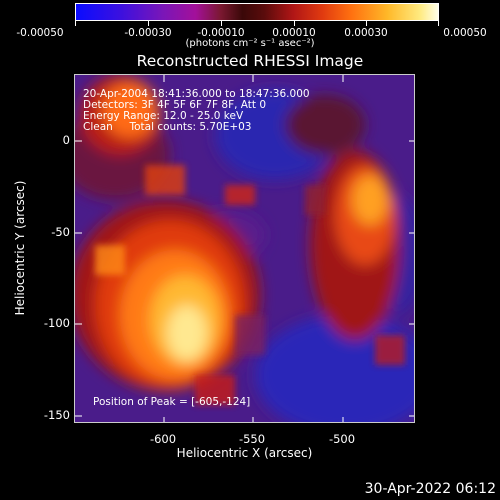 This screenshot has height=500, width=500. I want to click on colorbar-tick-label: 0.00050, so click(465, 33).